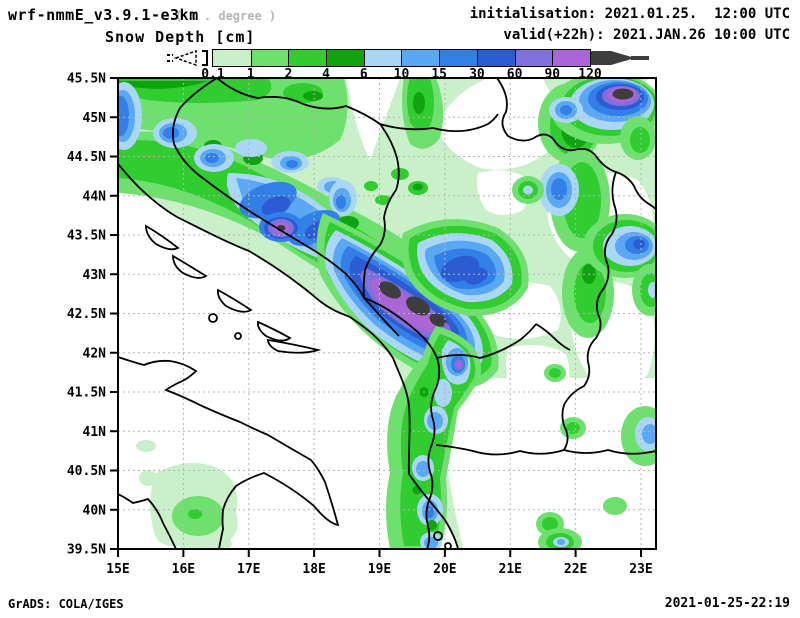 The image size is (800, 618). What do you see at coordinates (103, 15) in the screenshot?
I see `model-title: wrf-nmmE_v3.9.1-e3km` at bounding box center [103, 15].